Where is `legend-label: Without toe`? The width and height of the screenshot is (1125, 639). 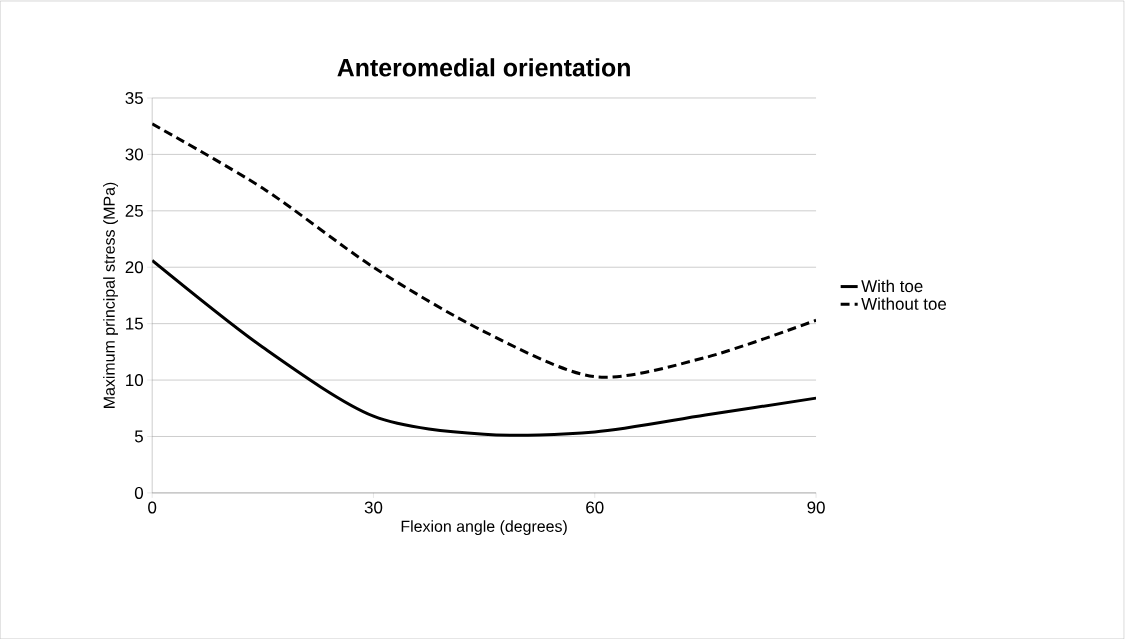 legend-label: Without toe is located at coordinates (904, 303).